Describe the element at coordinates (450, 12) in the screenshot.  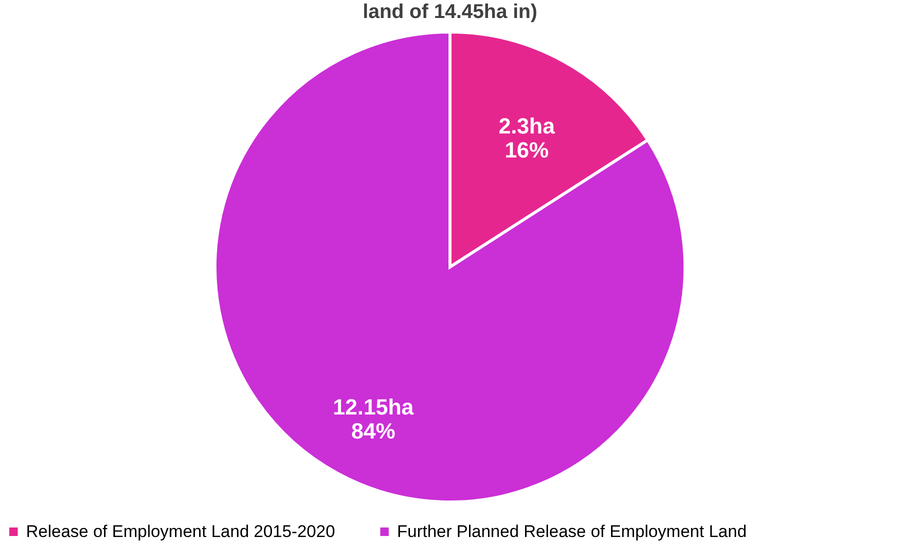
I see `chart-title: land of 14.45ha in)` at that location.